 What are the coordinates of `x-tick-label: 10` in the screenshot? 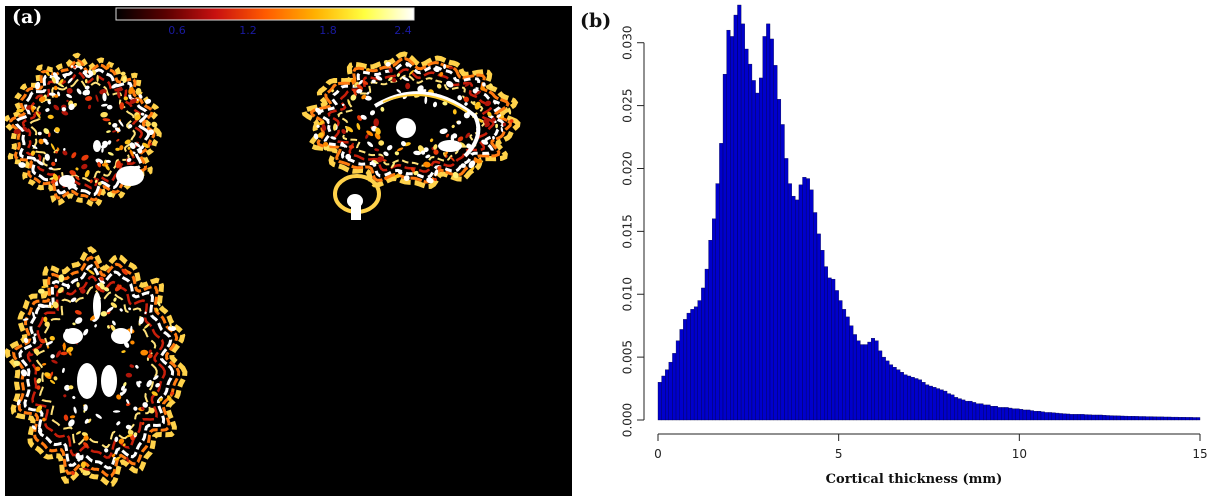 It's located at (1019, 454).